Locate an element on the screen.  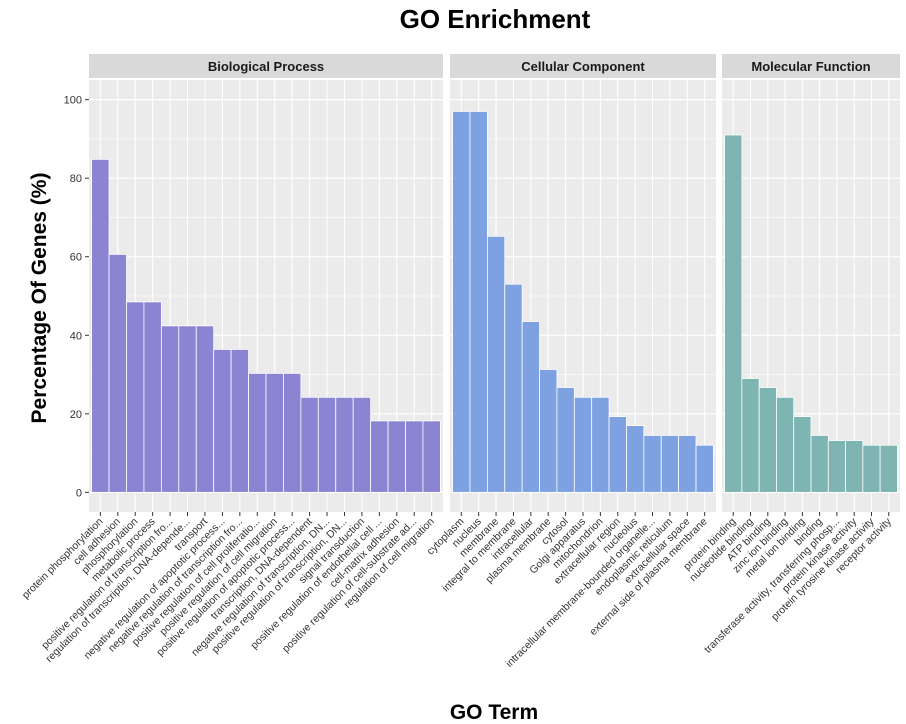
y-tick-label: 80 is located at coordinates (76, 179).